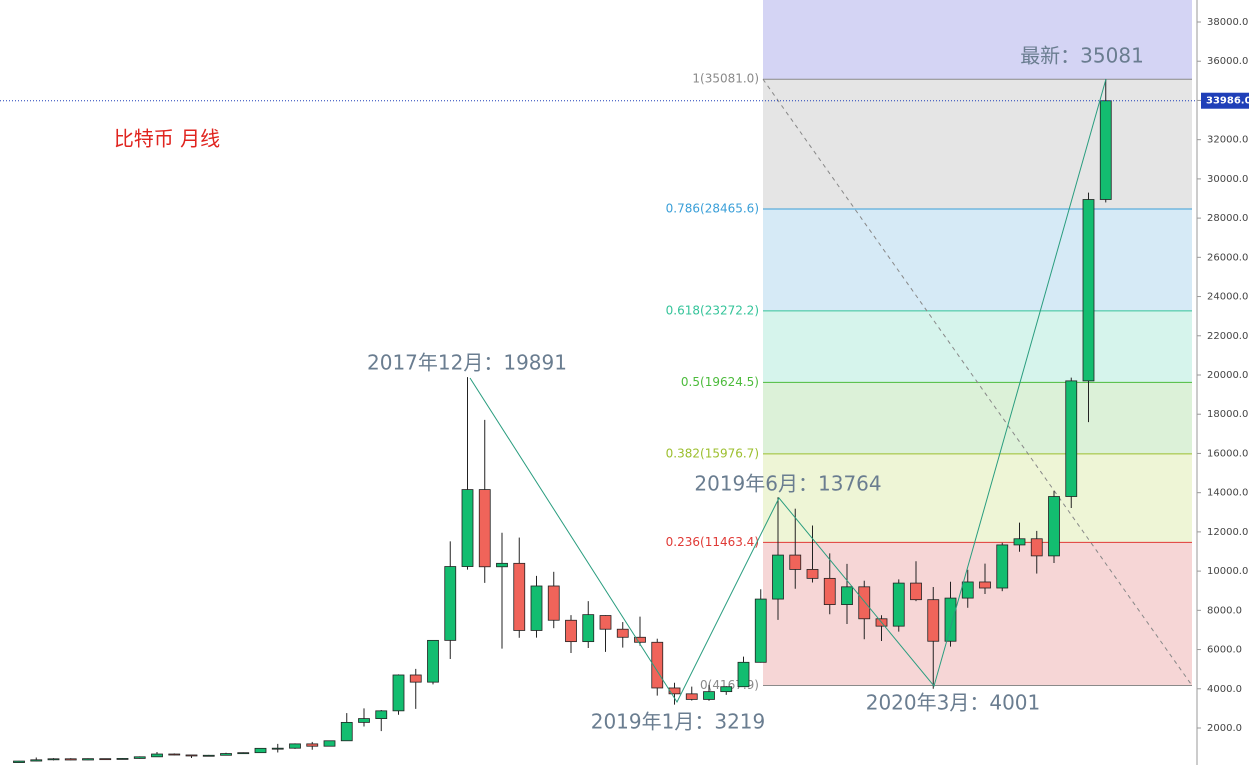  I want to click on fib-label: 0.786(28465.6), so click(712, 208).